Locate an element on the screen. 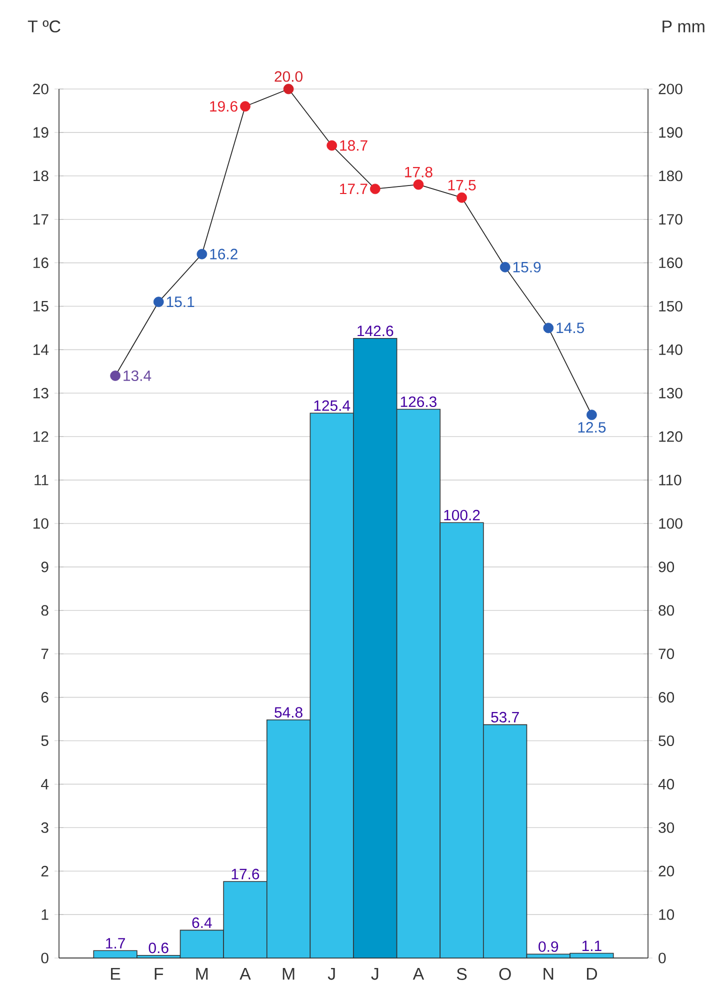 This screenshot has height=999, width=718. x-tick-label: O is located at coordinates (505, 974).